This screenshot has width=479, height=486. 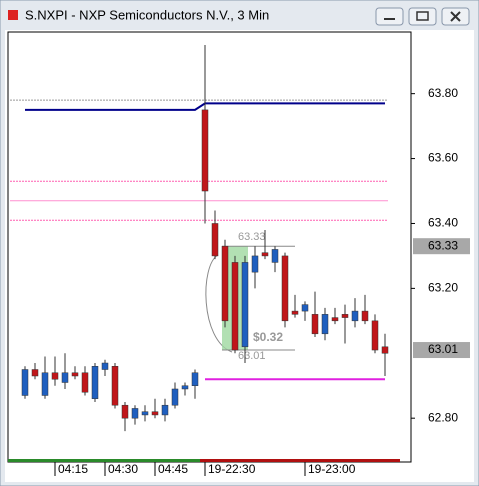 What do you see at coordinates (268, 337) in the screenshot?
I see `measure-change-label: $0.32` at bounding box center [268, 337].